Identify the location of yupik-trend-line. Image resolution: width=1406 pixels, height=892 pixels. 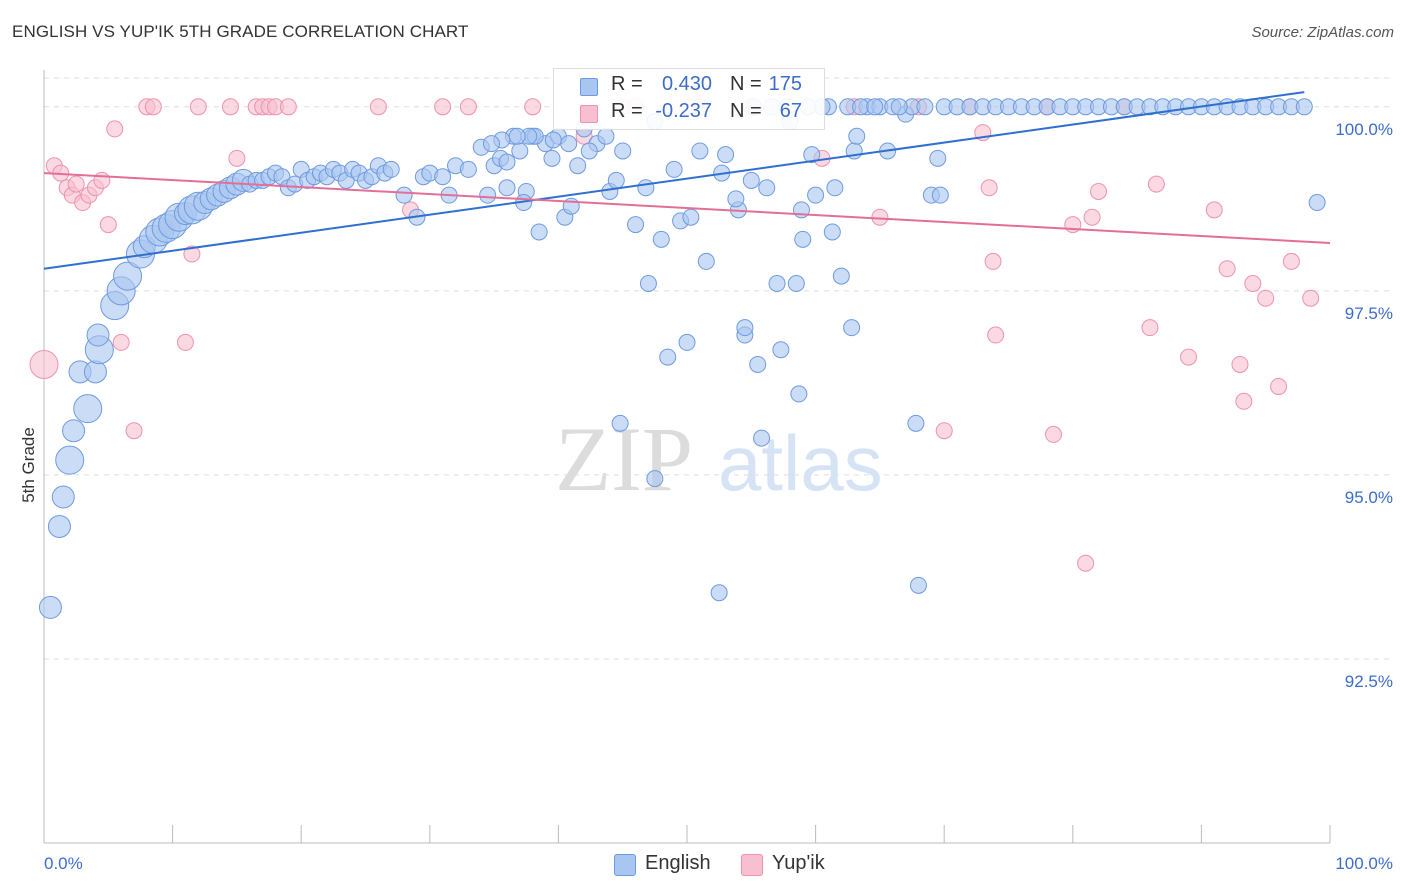
(687, 208).